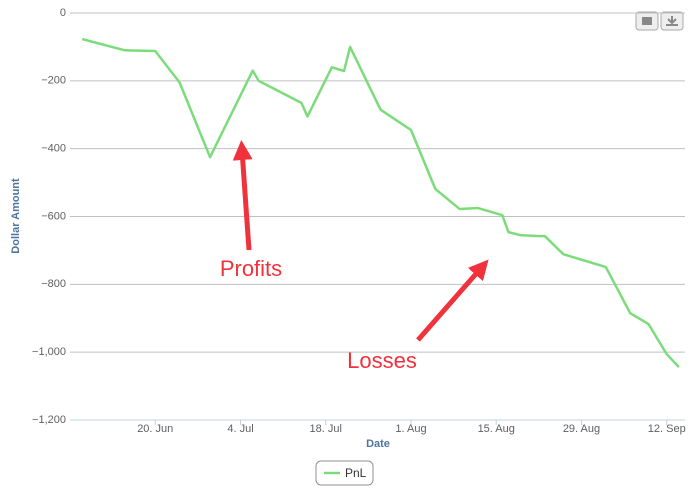  Describe the element at coordinates (382, 360) in the screenshot. I see `annotation: Losses` at that location.